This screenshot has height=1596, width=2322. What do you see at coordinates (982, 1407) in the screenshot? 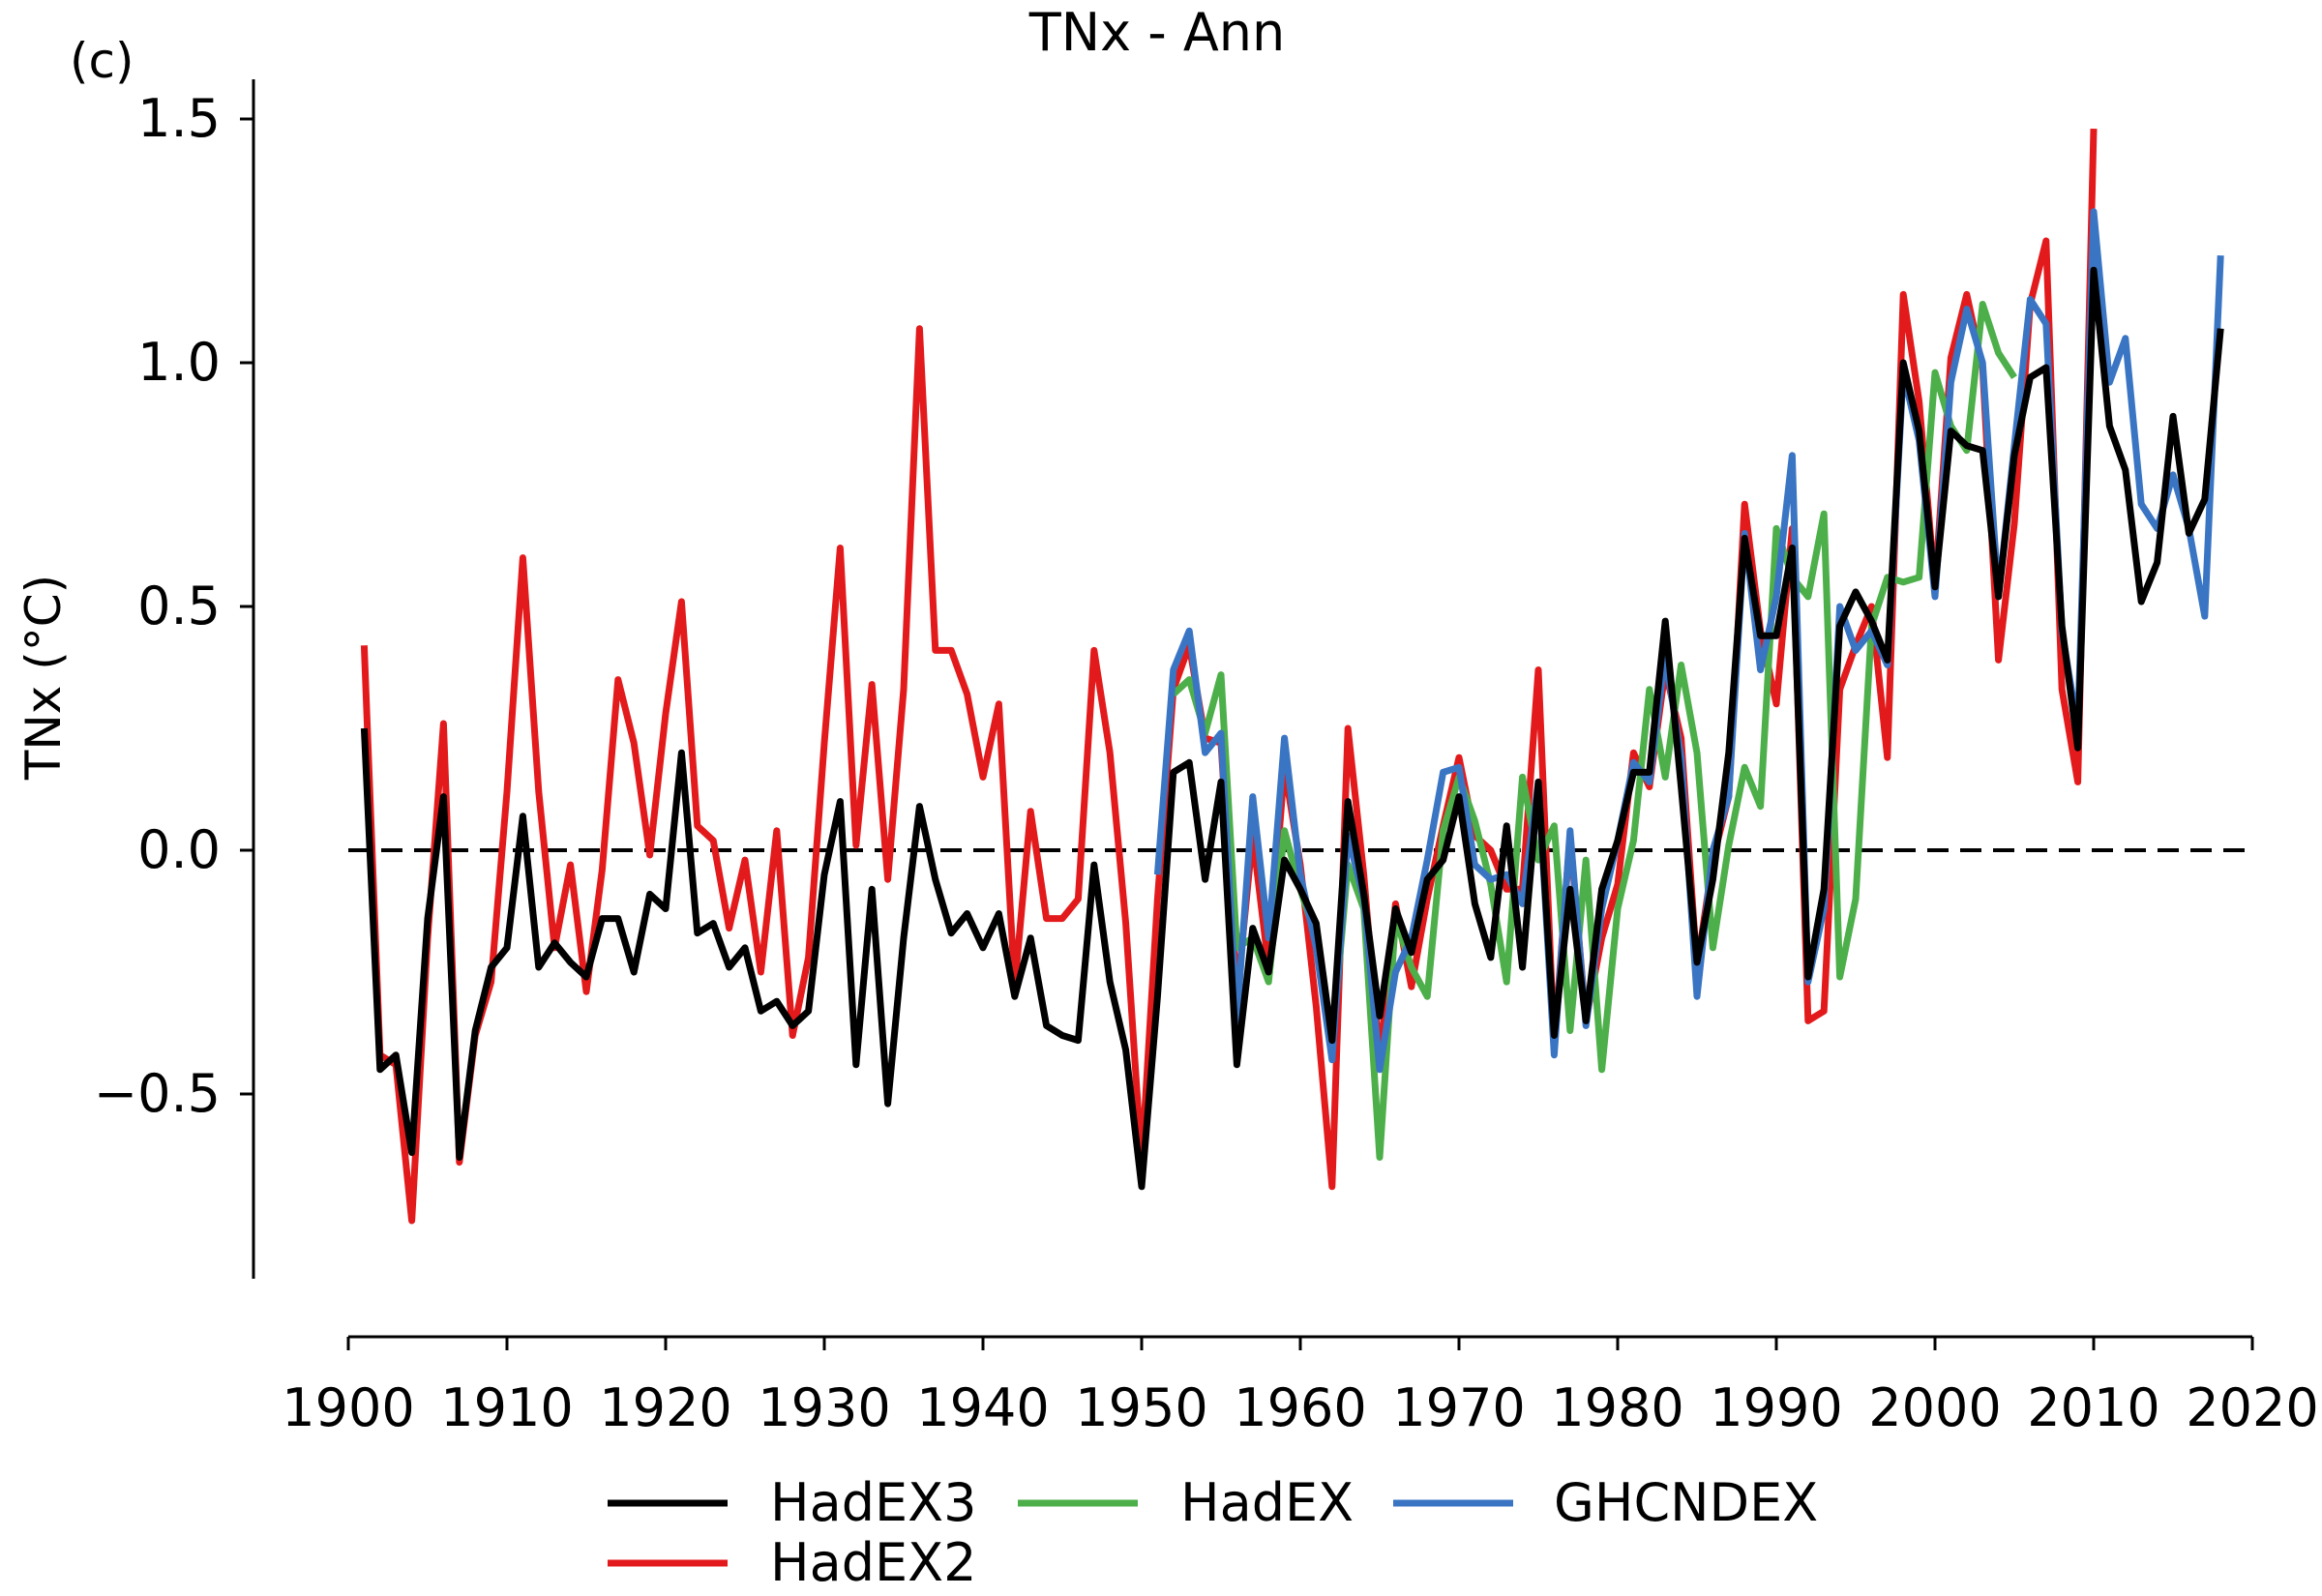
I see `x-tick-label: 1940` at bounding box center [982, 1407].